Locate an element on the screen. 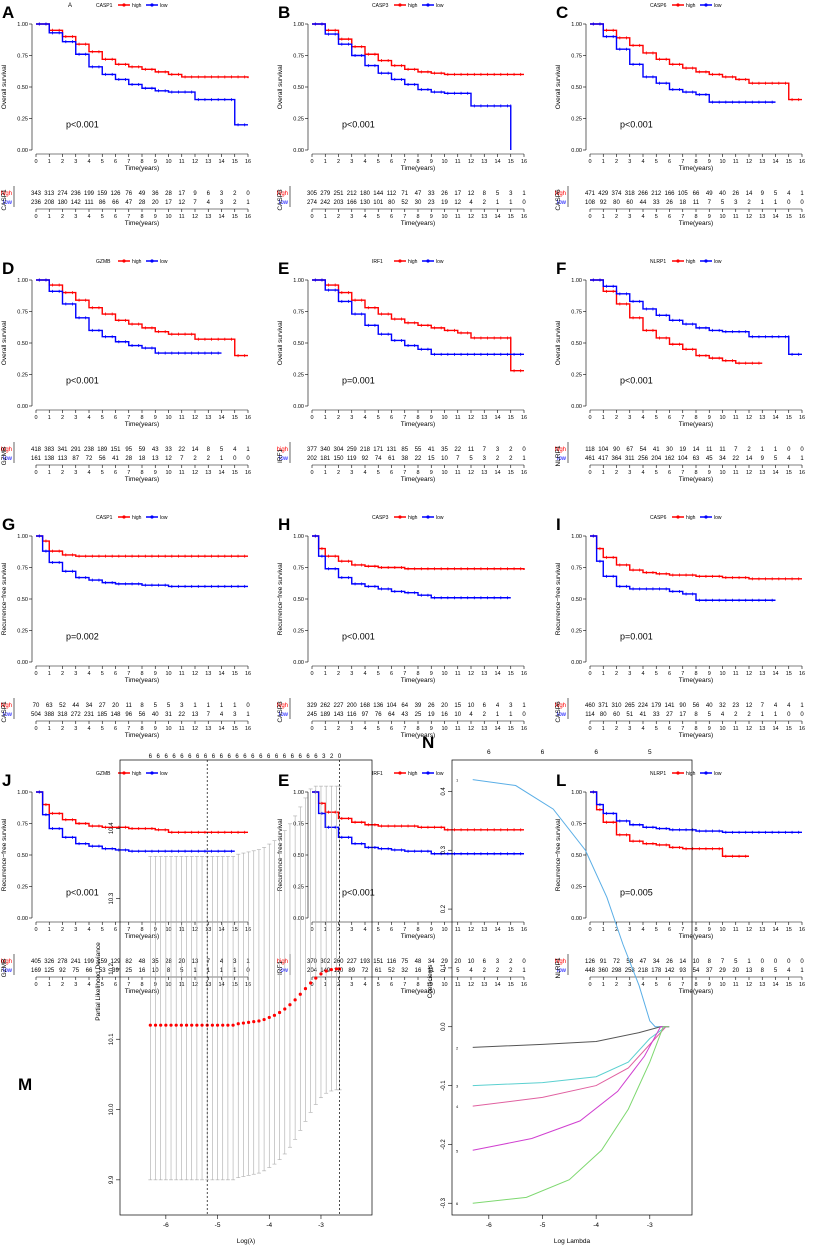  risk-gene-label: CASP3 is located at coordinates (280, 712).